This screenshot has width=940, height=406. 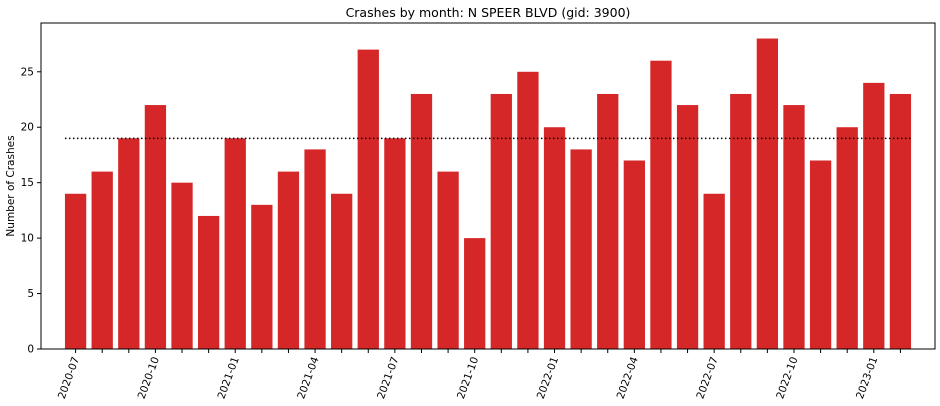 I want to click on x-tick-label-2022-04: 2022-04, so click(x=628, y=378).